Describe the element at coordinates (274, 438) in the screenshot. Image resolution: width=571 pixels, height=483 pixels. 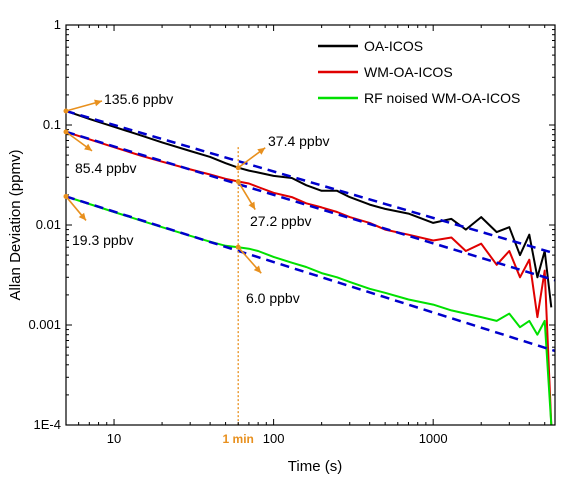
I see `x-tick-label: 100` at that location.